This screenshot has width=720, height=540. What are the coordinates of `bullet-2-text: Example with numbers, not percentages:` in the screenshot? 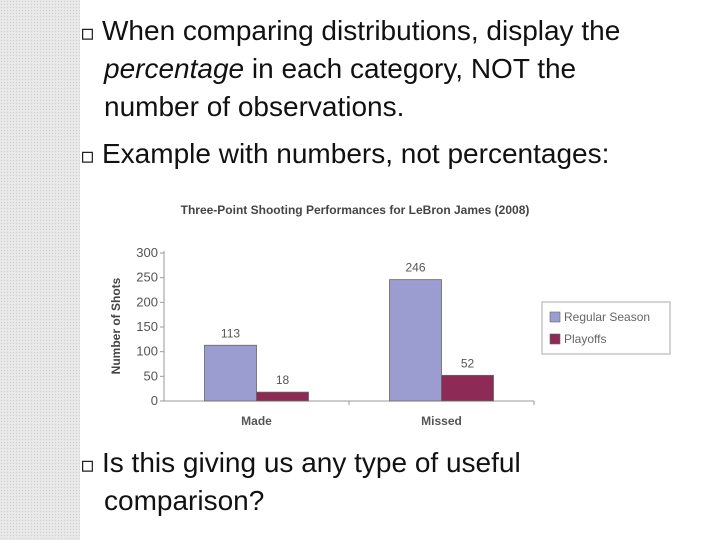 It's located at (356, 153).